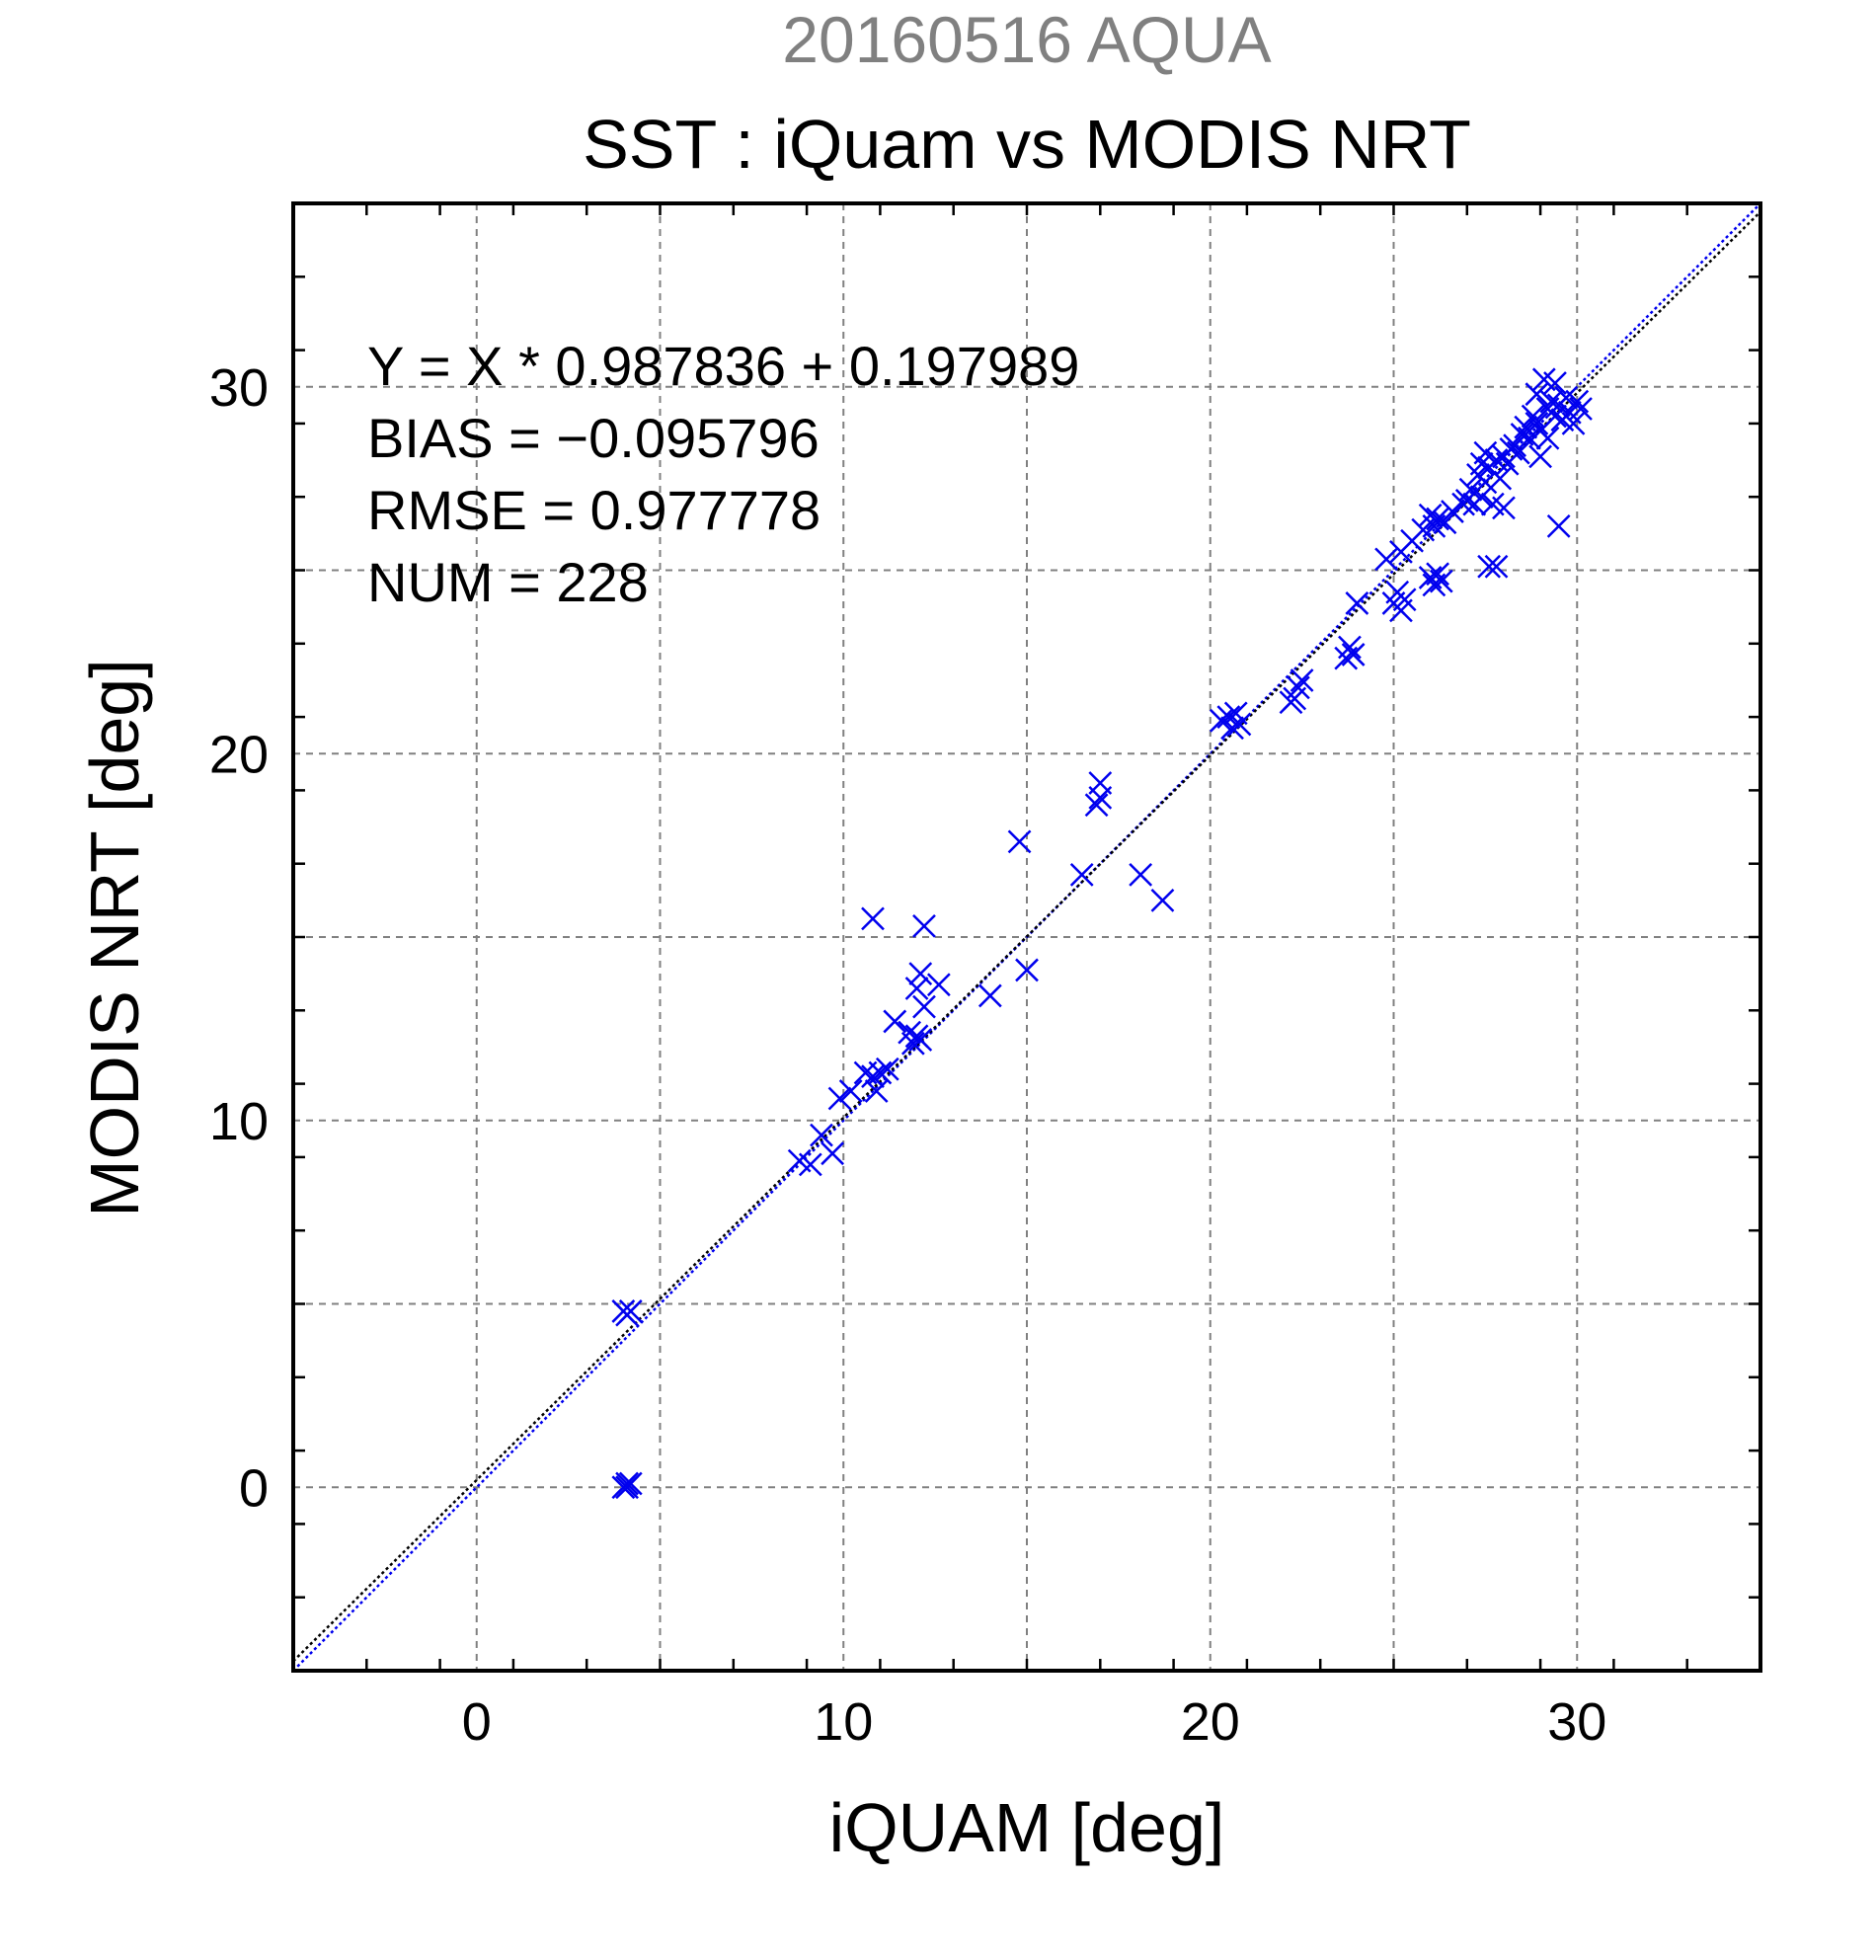  Describe the element at coordinates (239, 388) in the screenshot. I see `y-tick-label: 30` at that location.